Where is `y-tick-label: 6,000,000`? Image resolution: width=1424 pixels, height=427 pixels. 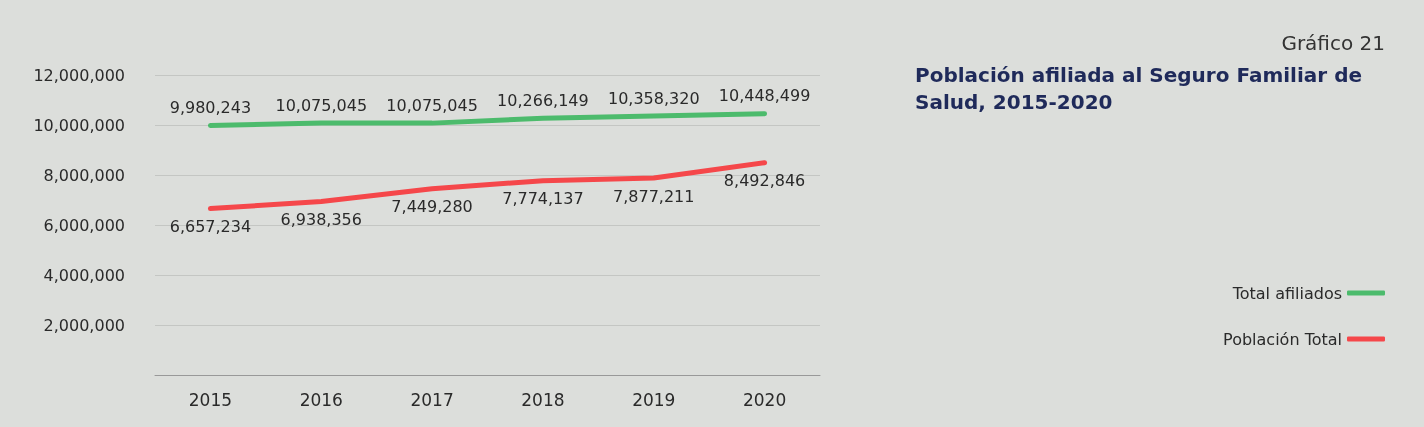 y-tick-label: 6,000,000 is located at coordinates (84, 225).